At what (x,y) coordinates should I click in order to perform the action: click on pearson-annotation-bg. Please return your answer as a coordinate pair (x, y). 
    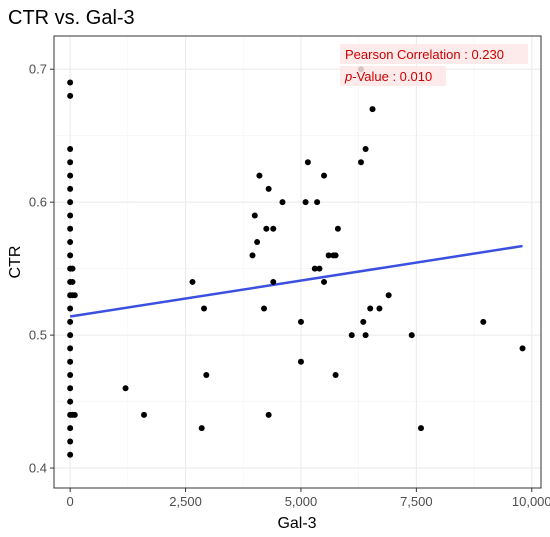
    Looking at the image, I should click on (434, 54).